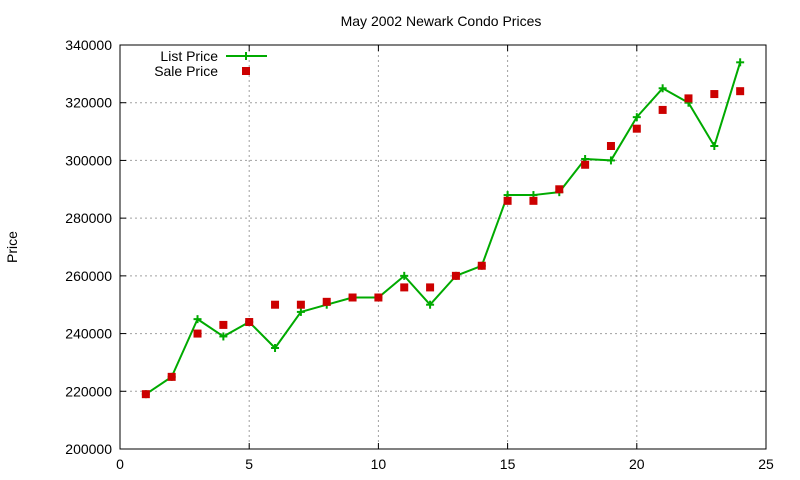  I want to click on y-axis-label: Price, so click(12, 247).